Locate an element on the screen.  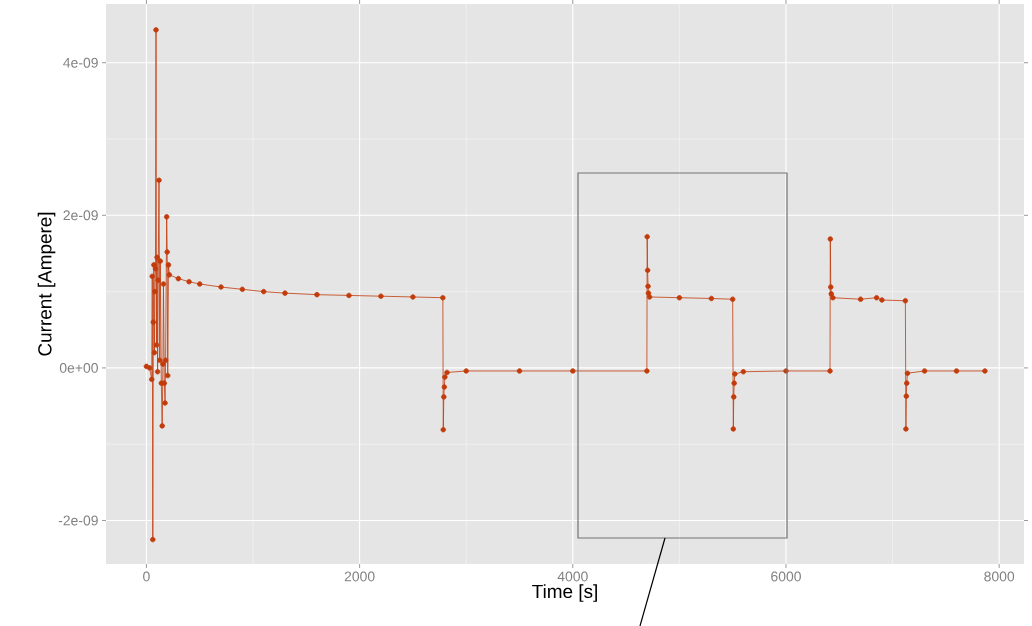
y-tick-label: 2e-09 is located at coordinates (80, 215).